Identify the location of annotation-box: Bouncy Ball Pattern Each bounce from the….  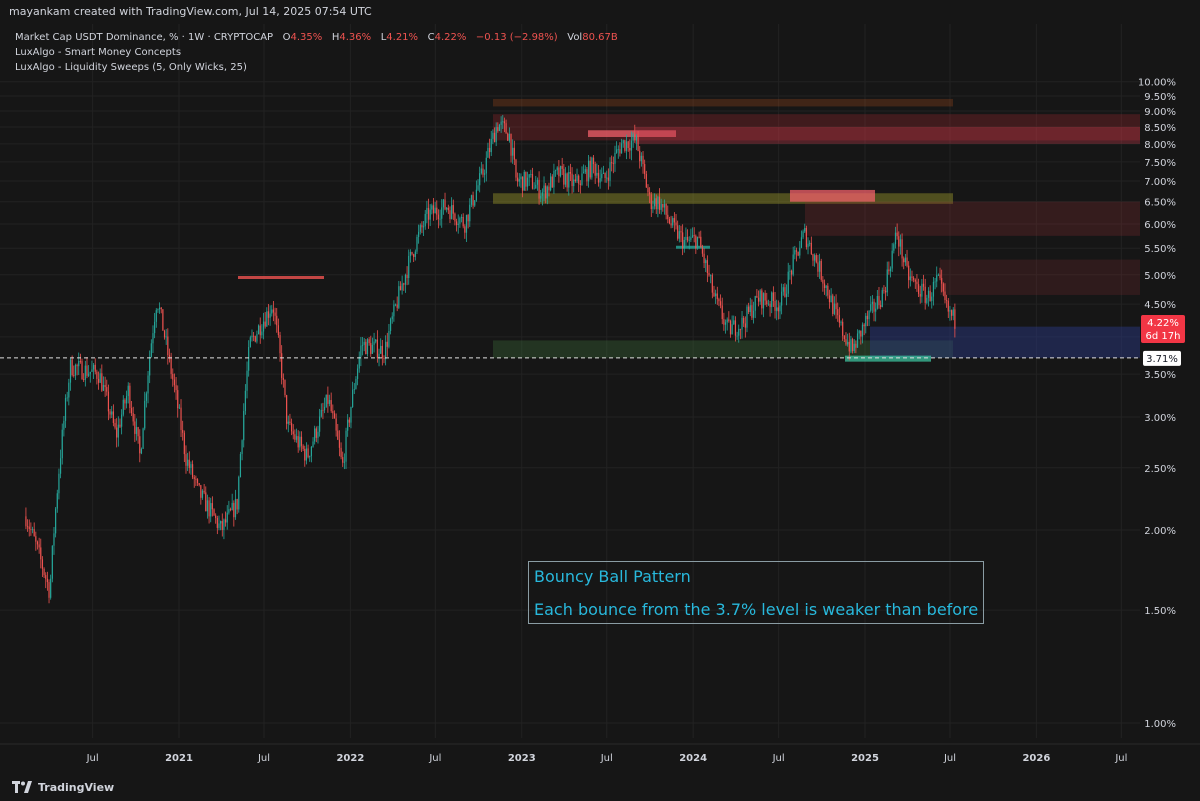
(756, 592).